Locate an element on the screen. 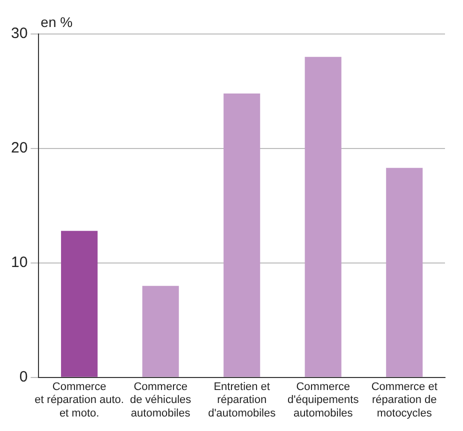  y-axis-title: en % is located at coordinates (56, 22).